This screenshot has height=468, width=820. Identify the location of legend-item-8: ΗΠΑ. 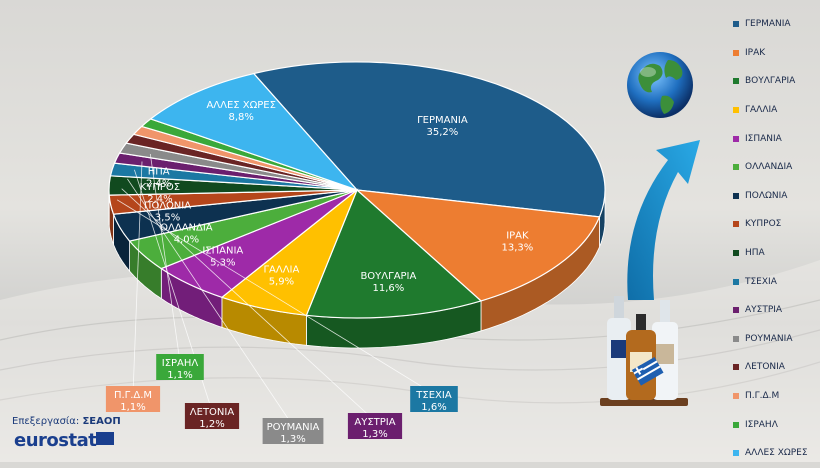
(776, 253).